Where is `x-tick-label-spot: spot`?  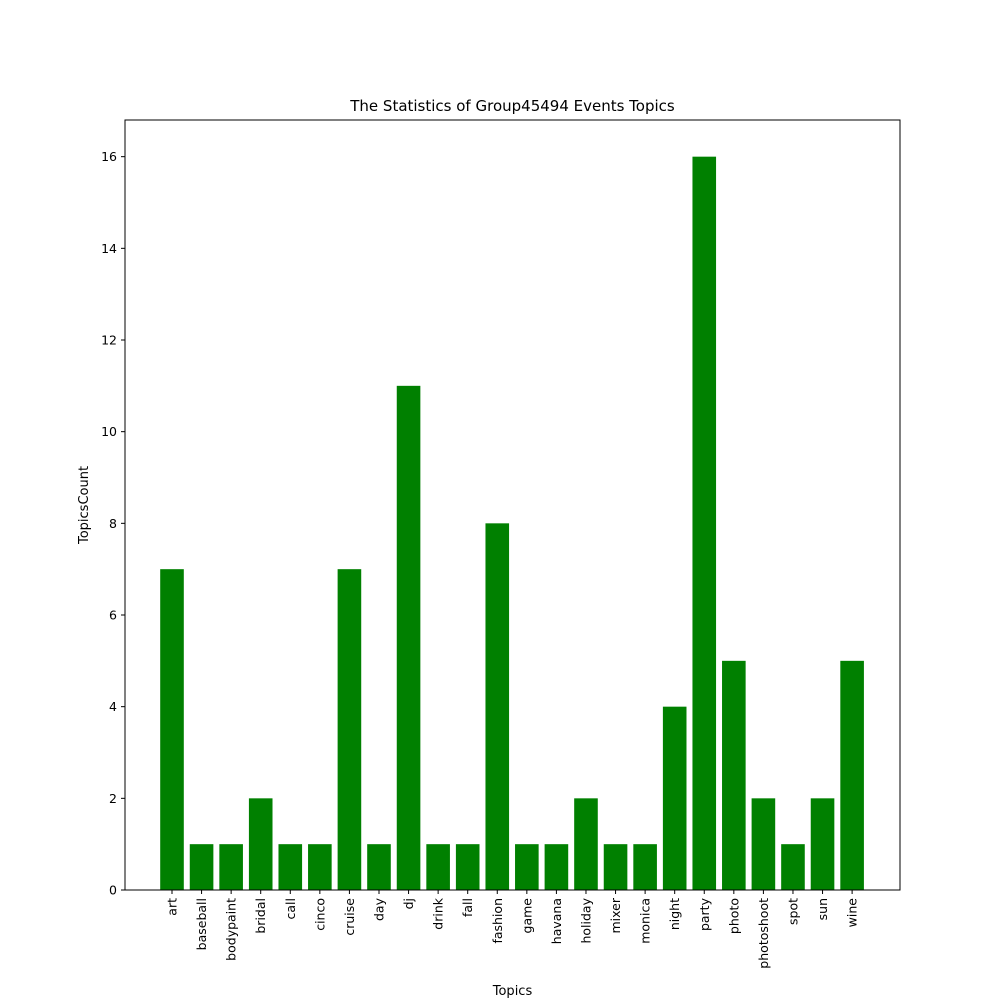 x-tick-label-spot: spot is located at coordinates (792, 911).